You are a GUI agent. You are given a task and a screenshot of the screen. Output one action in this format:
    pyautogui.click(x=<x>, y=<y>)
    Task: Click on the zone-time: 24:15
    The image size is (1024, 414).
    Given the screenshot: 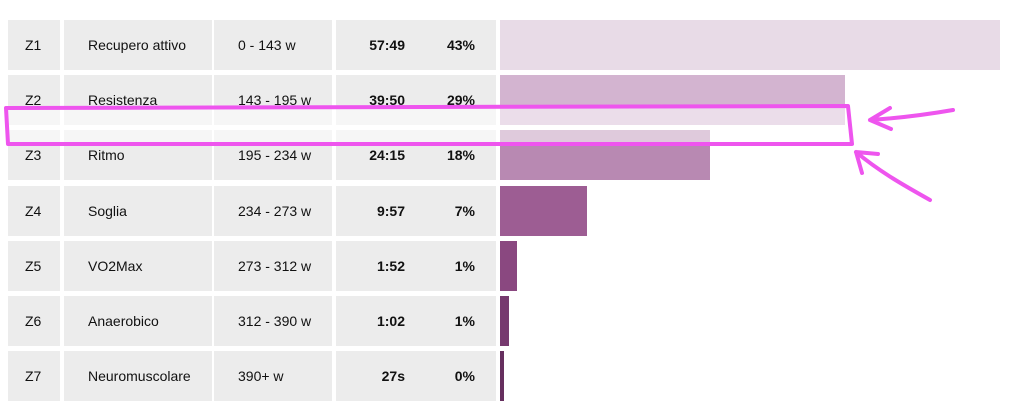 What is the action you would take?
    pyautogui.click(x=383, y=155)
    